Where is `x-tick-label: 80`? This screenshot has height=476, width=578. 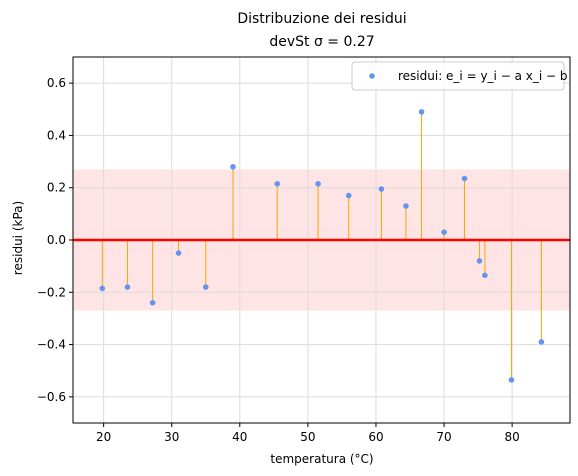
x-tick-label: 80 is located at coordinates (511, 437).